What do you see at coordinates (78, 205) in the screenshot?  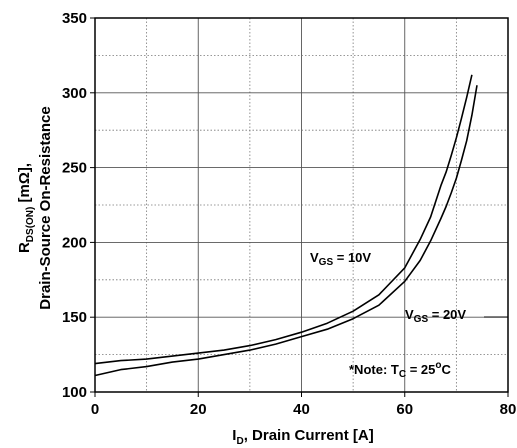 I see `y-tick-labels: 100 150 200 250 300 350` at bounding box center [78, 205].